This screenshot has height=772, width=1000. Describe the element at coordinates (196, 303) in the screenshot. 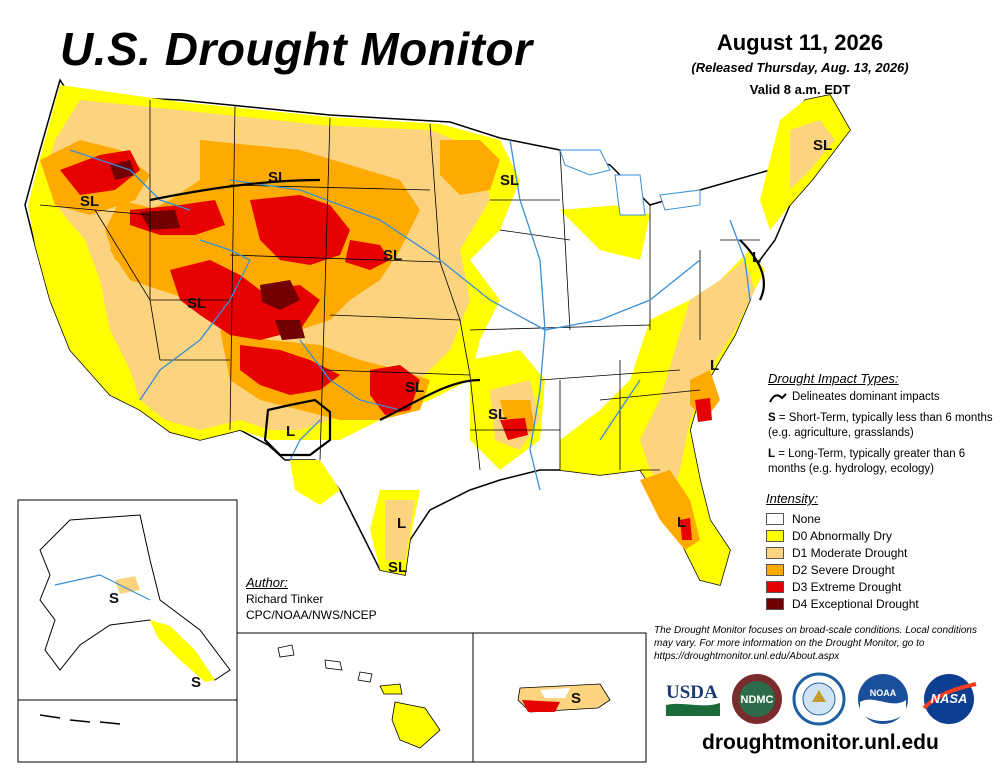

I see `label-utah: SL` at that location.